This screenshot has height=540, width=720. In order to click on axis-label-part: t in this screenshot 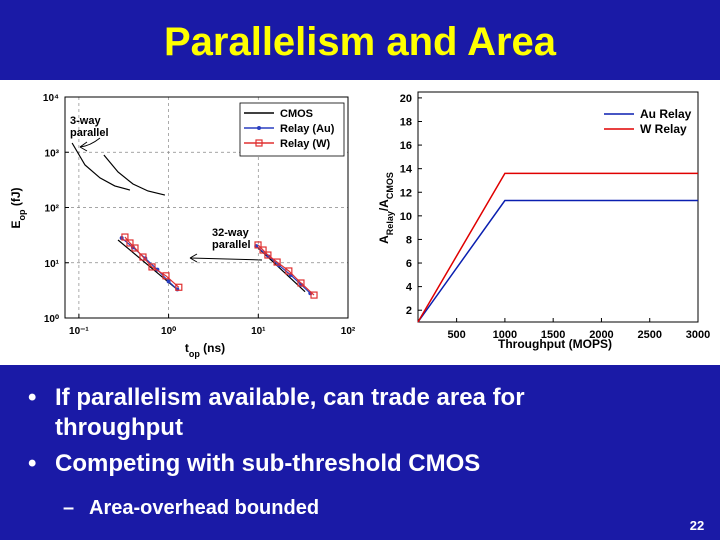, I will do `click(187, 348)`.